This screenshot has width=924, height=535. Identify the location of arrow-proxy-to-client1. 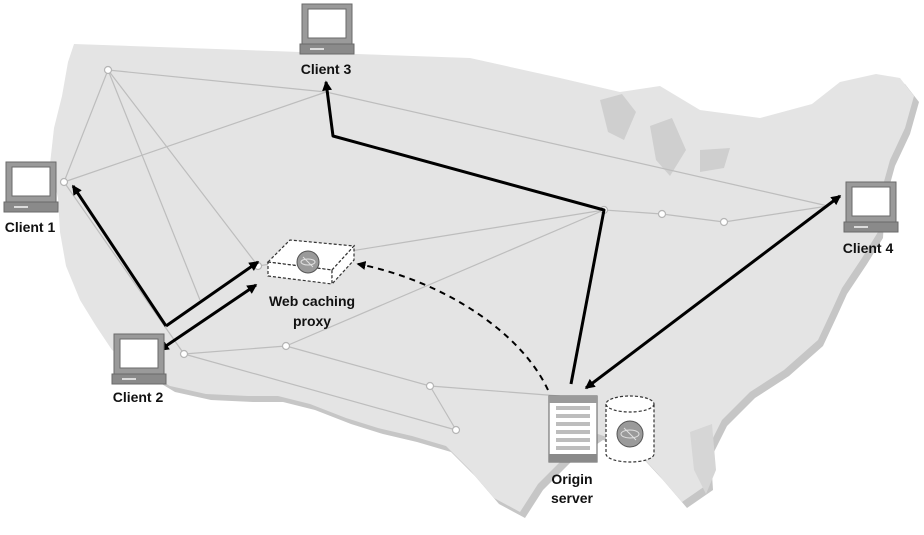
(119, 255).